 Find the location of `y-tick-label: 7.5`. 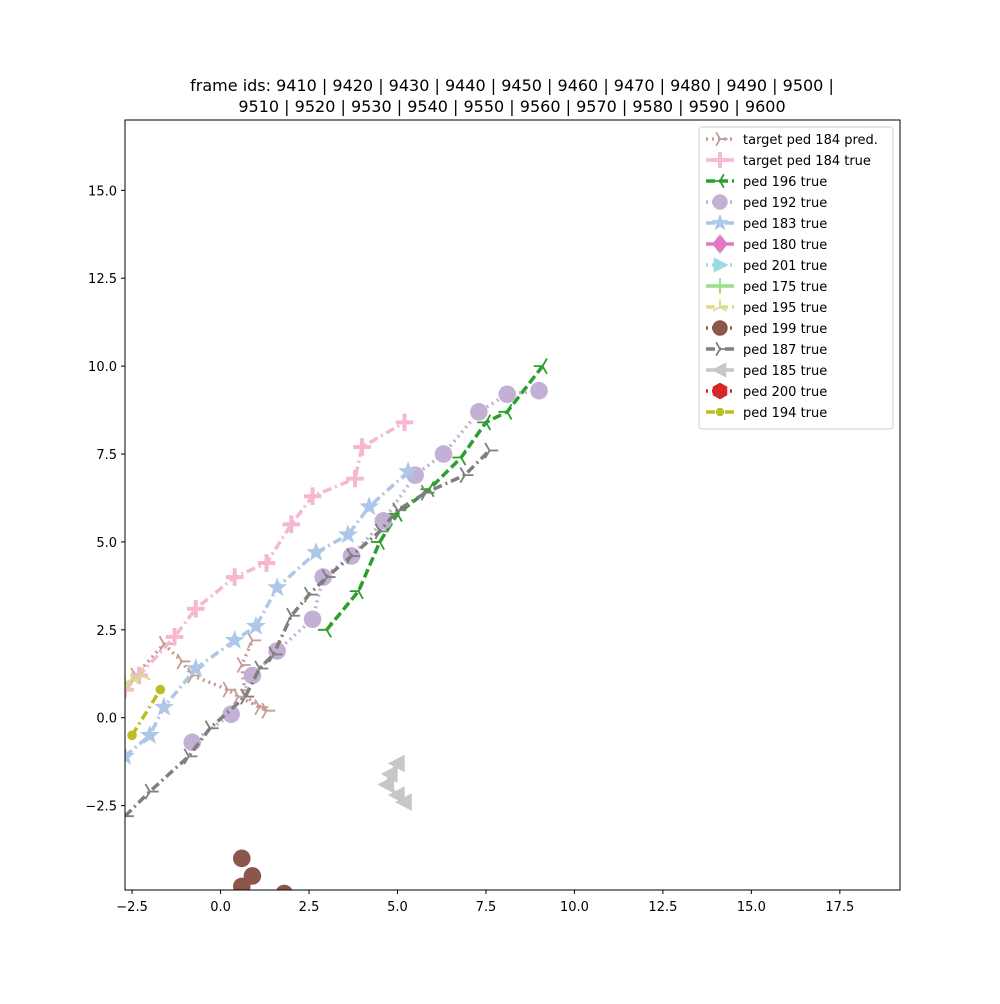

y-tick-label: 7.5 is located at coordinates (106, 455).